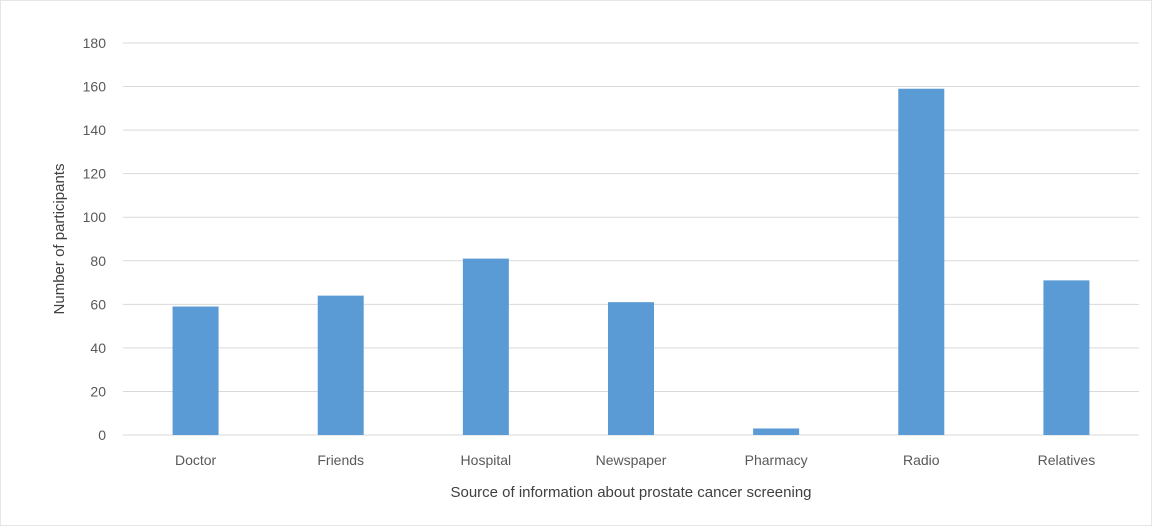 This screenshot has height=527, width=1153. Describe the element at coordinates (776, 460) in the screenshot. I see `x-tick-label: Pharmacy` at that location.